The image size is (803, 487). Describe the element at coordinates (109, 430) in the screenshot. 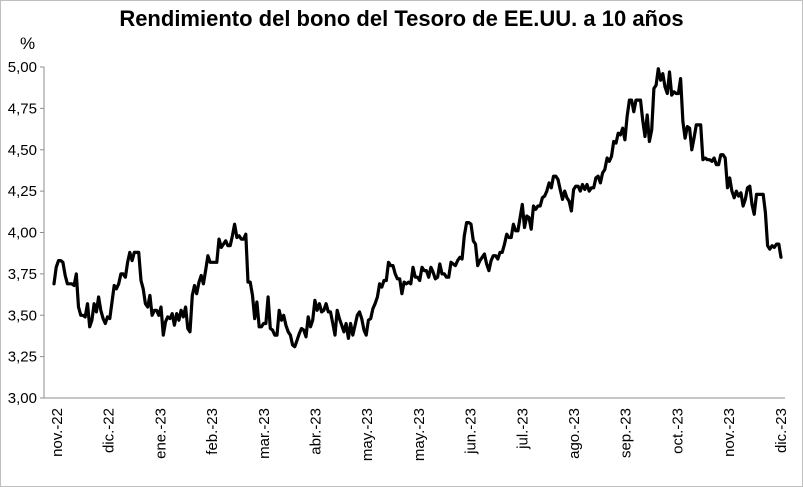

I see `x-tick-label: dic.-22` at that location.